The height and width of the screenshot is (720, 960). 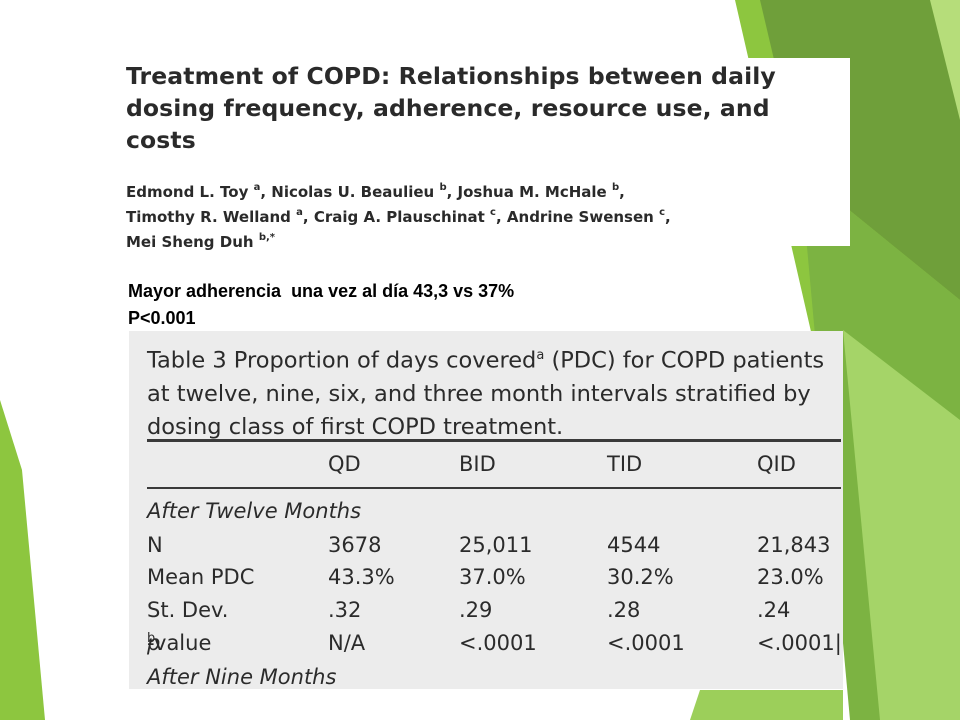 What do you see at coordinates (492, 577) in the screenshot?
I see `table-cell: 37.0%` at bounding box center [492, 577].